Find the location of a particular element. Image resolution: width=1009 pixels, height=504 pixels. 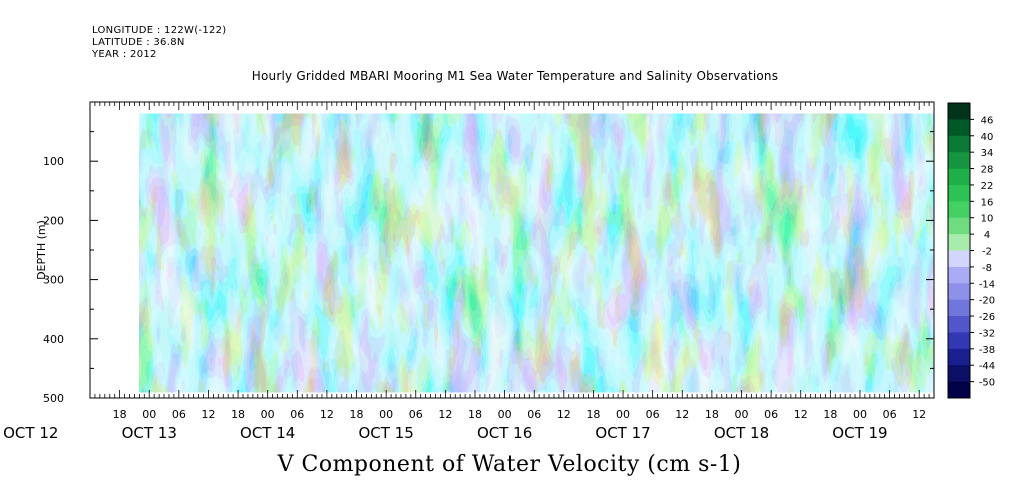

y-tick-label: 200 is located at coordinates (53, 220).